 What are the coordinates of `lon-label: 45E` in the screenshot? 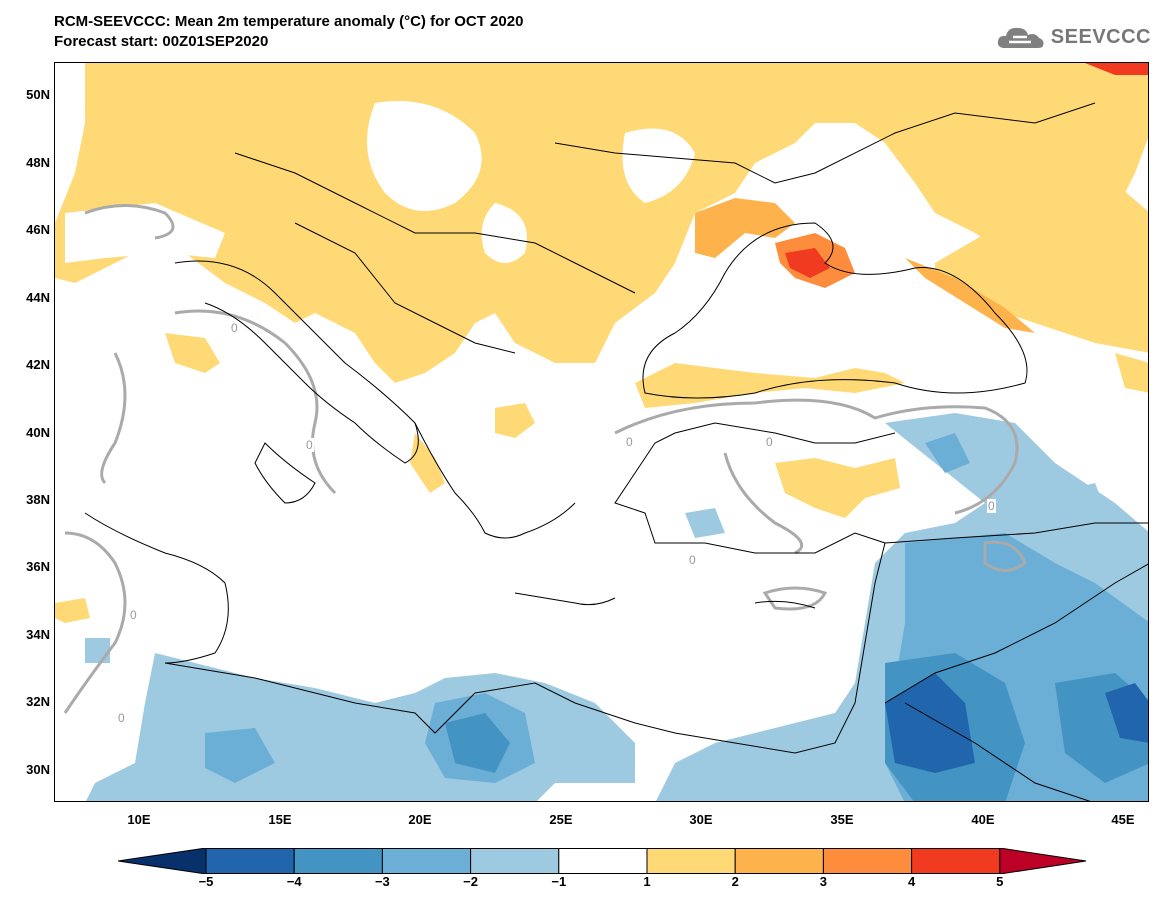 It's located at (1123, 819).